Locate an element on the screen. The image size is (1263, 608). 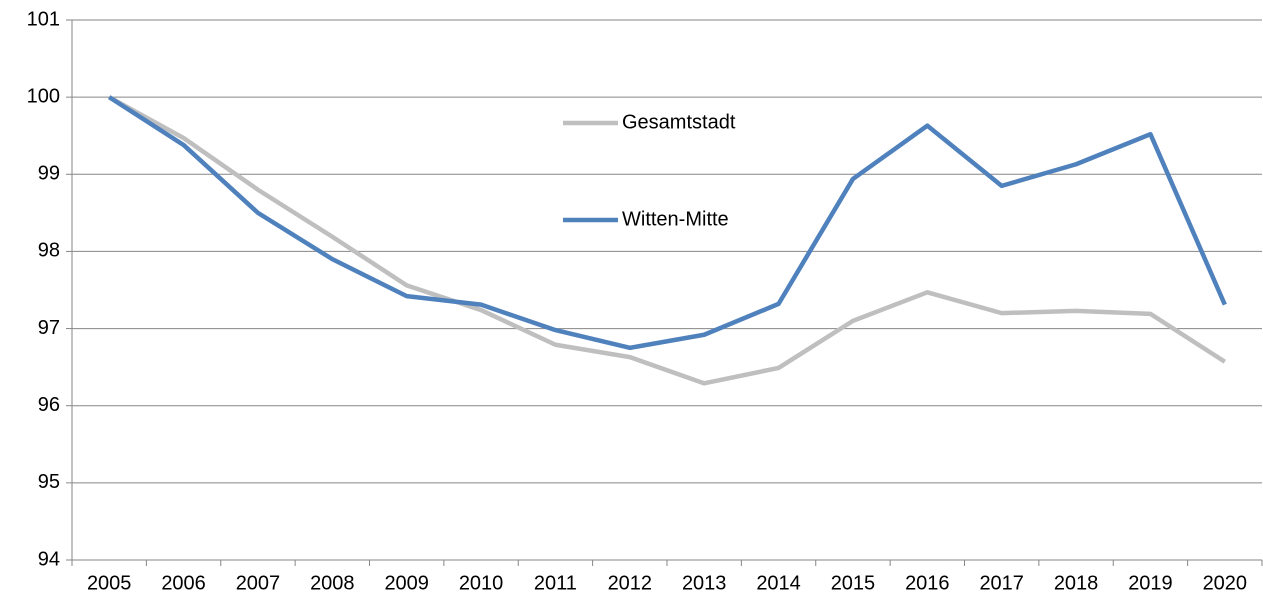
y-tick-label: 96 is located at coordinates (49, 405).